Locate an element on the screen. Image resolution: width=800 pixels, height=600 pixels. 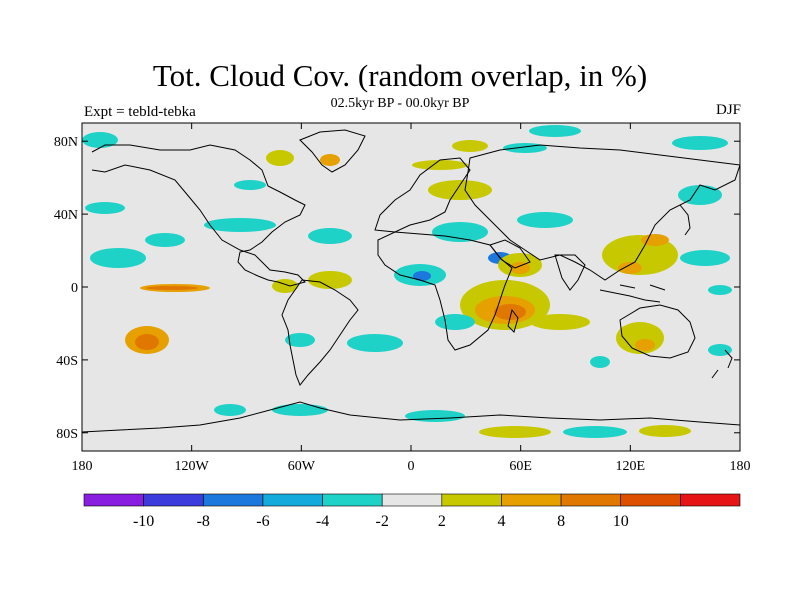
lon-tick-label: 120W is located at coordinates (192, 466).